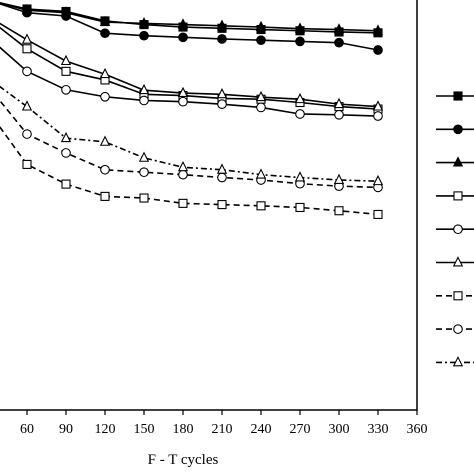  What do you see at coordinates (261, 429) in the screenshot?
I see `x-tick-label: 240` at bounding box center [261, 429].